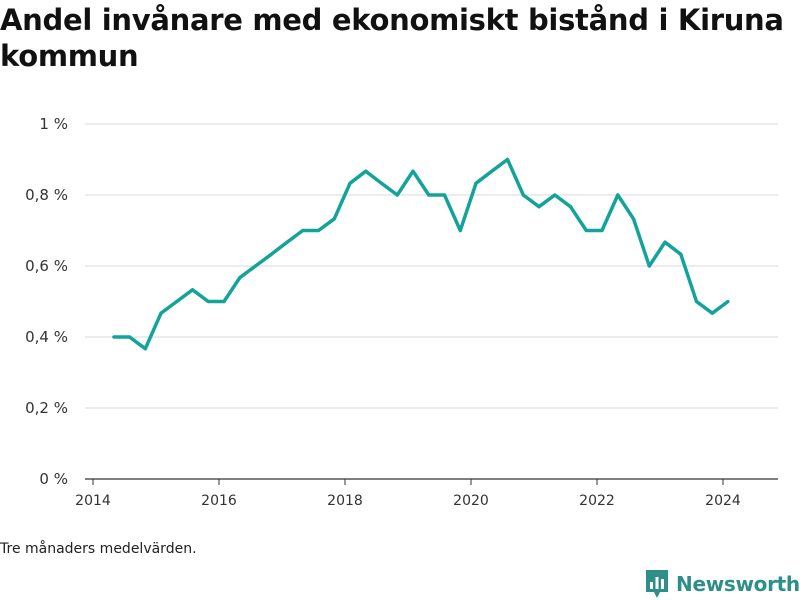  Describe the element at coordinates (219, 501) in the screenshot. I see `x-tick-label: 2016` at that location.